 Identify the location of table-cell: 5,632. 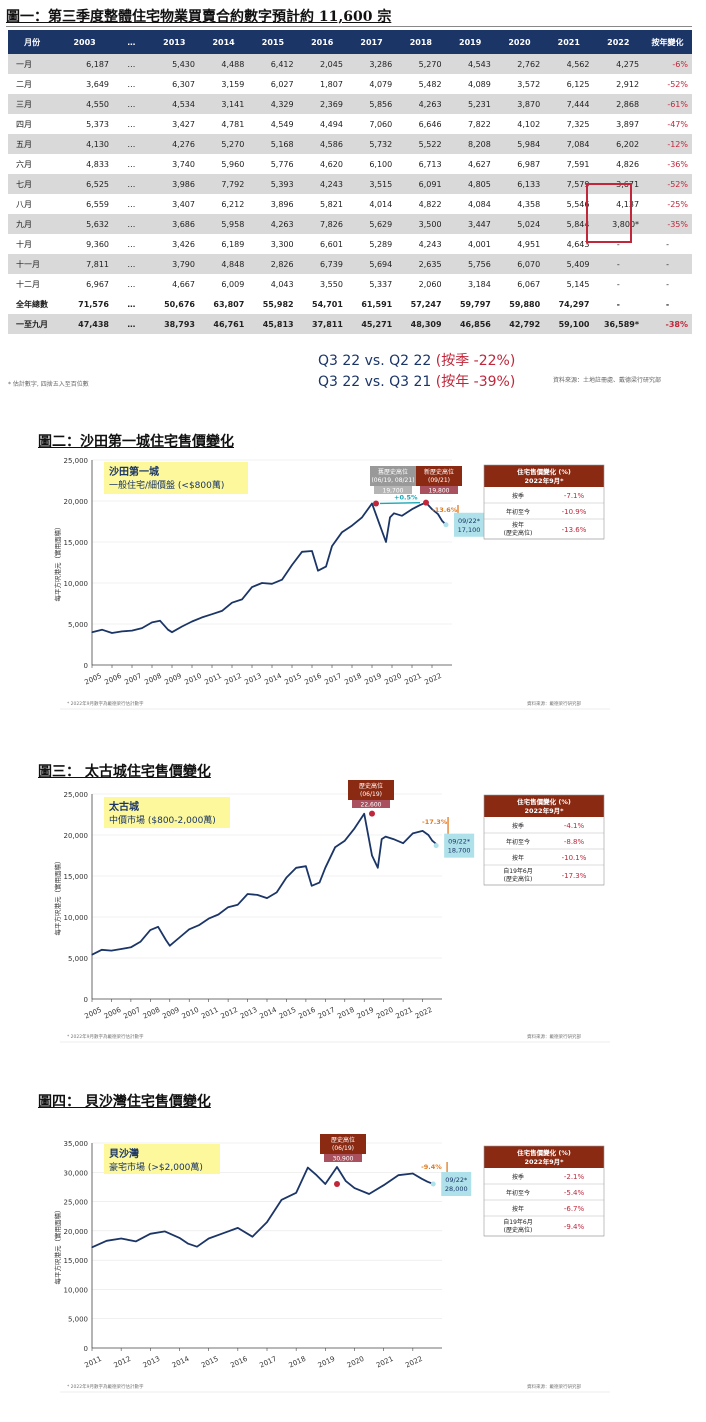
(84, 224).